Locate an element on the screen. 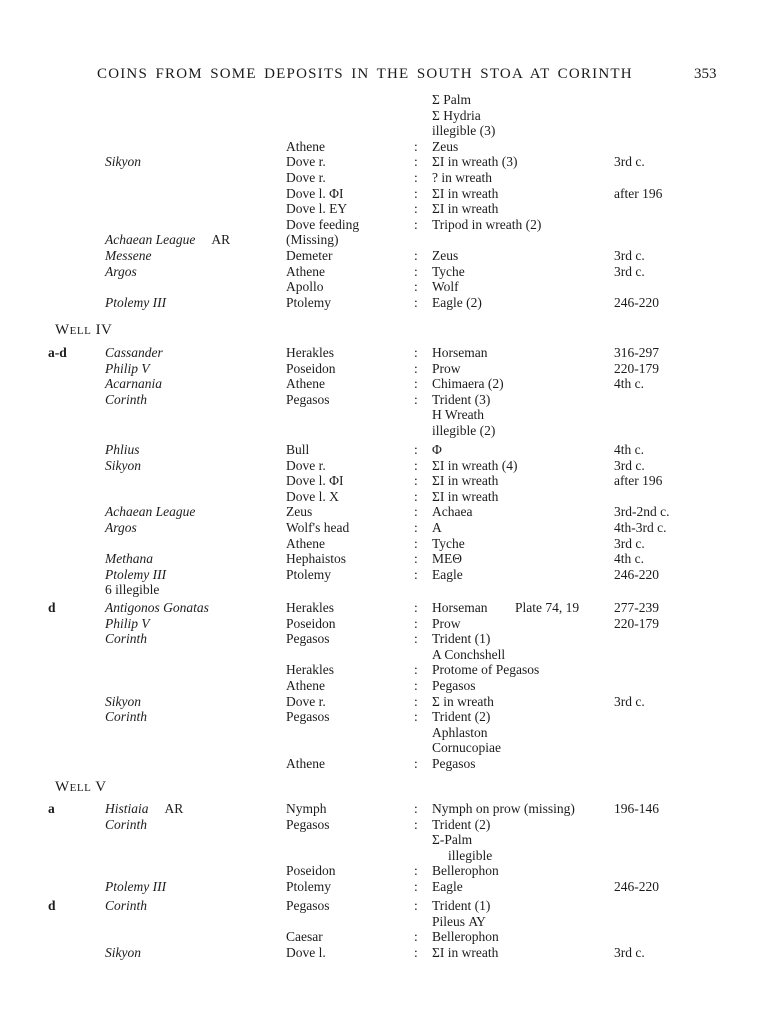  reverse-type: Trident (2) is located at coordinates (461, 717).